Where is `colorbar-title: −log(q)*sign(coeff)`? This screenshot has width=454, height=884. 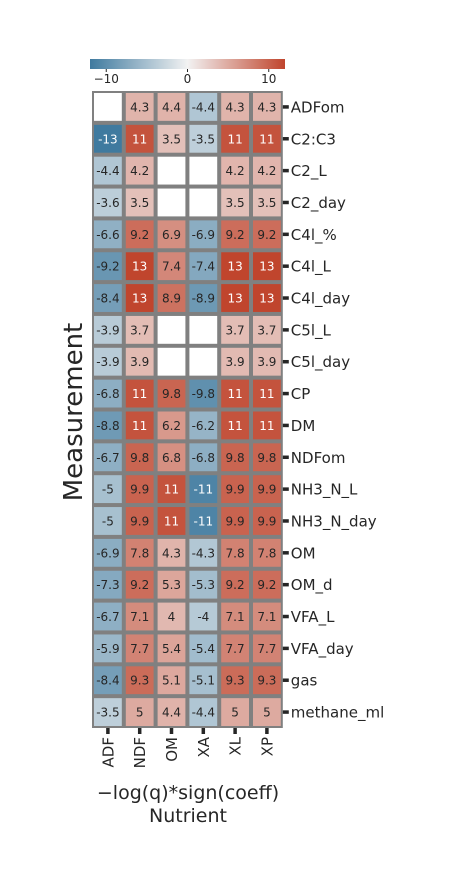
colorbar-title: −log(q)*sign(coeff) is located at coordinates (188, 793).